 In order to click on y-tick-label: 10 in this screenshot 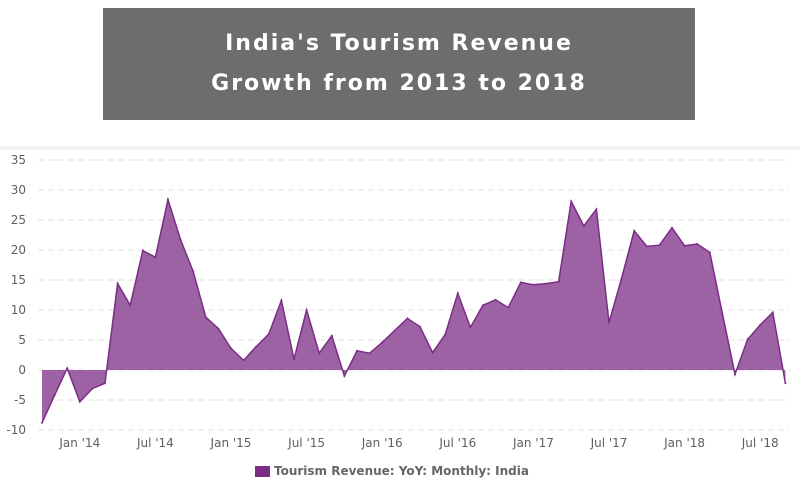, I will do `click(18, 310)`.